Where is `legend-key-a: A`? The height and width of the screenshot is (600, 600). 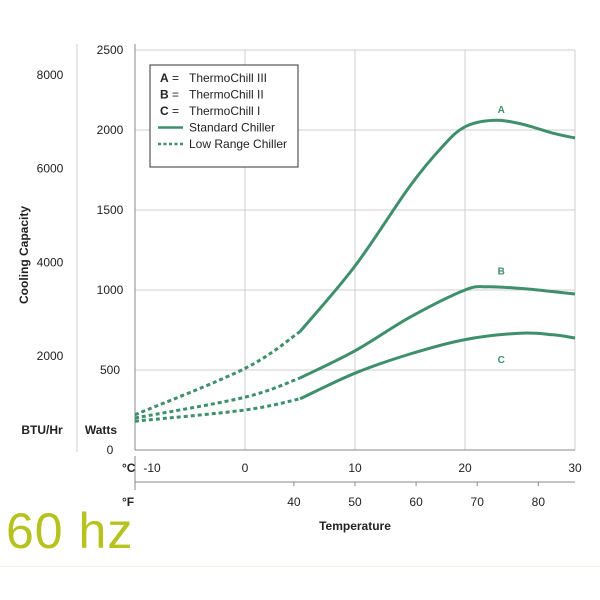
legend-key-a: A is located at coordinates (164, 78).